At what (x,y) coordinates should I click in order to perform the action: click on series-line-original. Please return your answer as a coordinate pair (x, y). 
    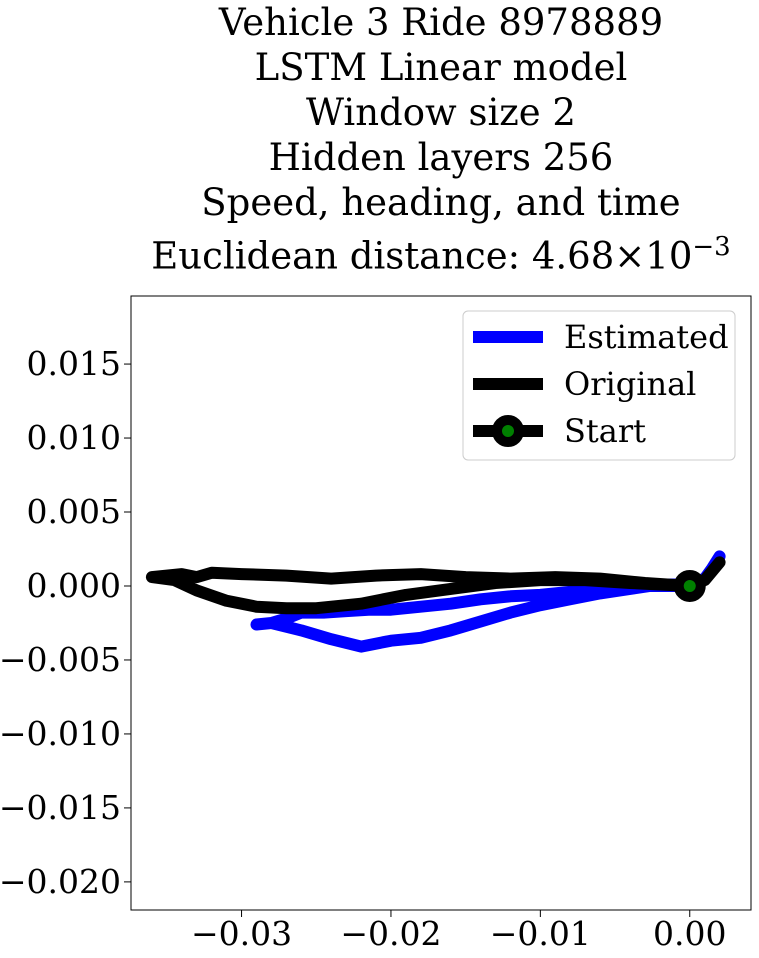
    Looking at the image, I should click on (435, 585).